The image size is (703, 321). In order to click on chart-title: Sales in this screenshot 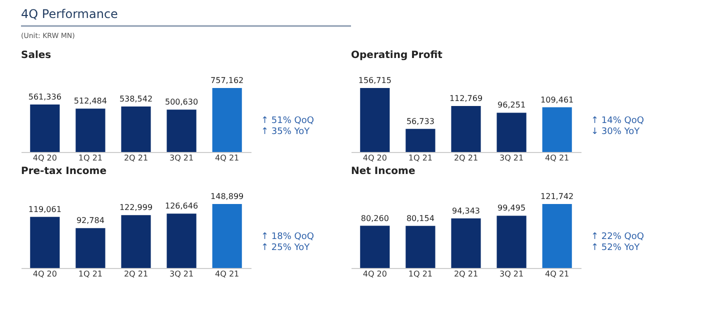, I will do `click(36, 55)`.